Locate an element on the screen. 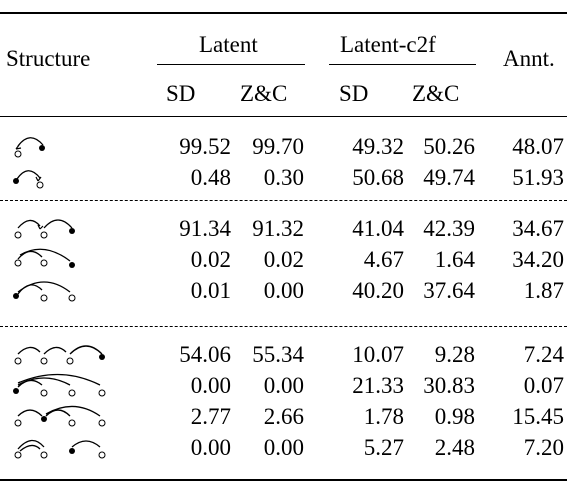 The height and width of the screenshot is (494, 567). table-row: 0.00 0.00 5.27 2.48 7.20 is located at coordinates (283, 449).